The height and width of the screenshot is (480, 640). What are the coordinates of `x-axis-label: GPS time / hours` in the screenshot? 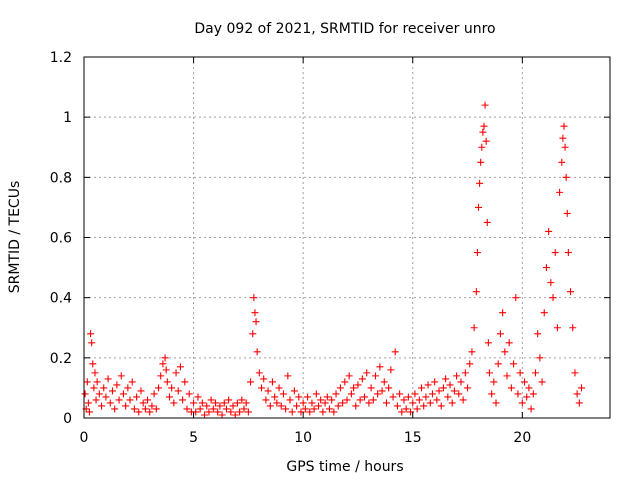 It's located at (344, 467).